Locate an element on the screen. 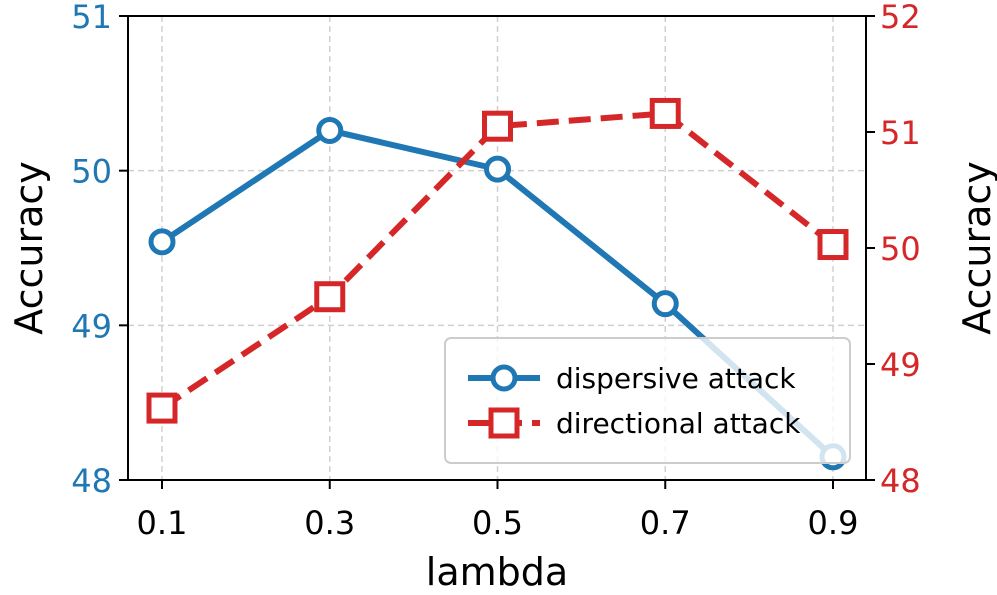  legend-marker-square is located at coordinates (504, 423).